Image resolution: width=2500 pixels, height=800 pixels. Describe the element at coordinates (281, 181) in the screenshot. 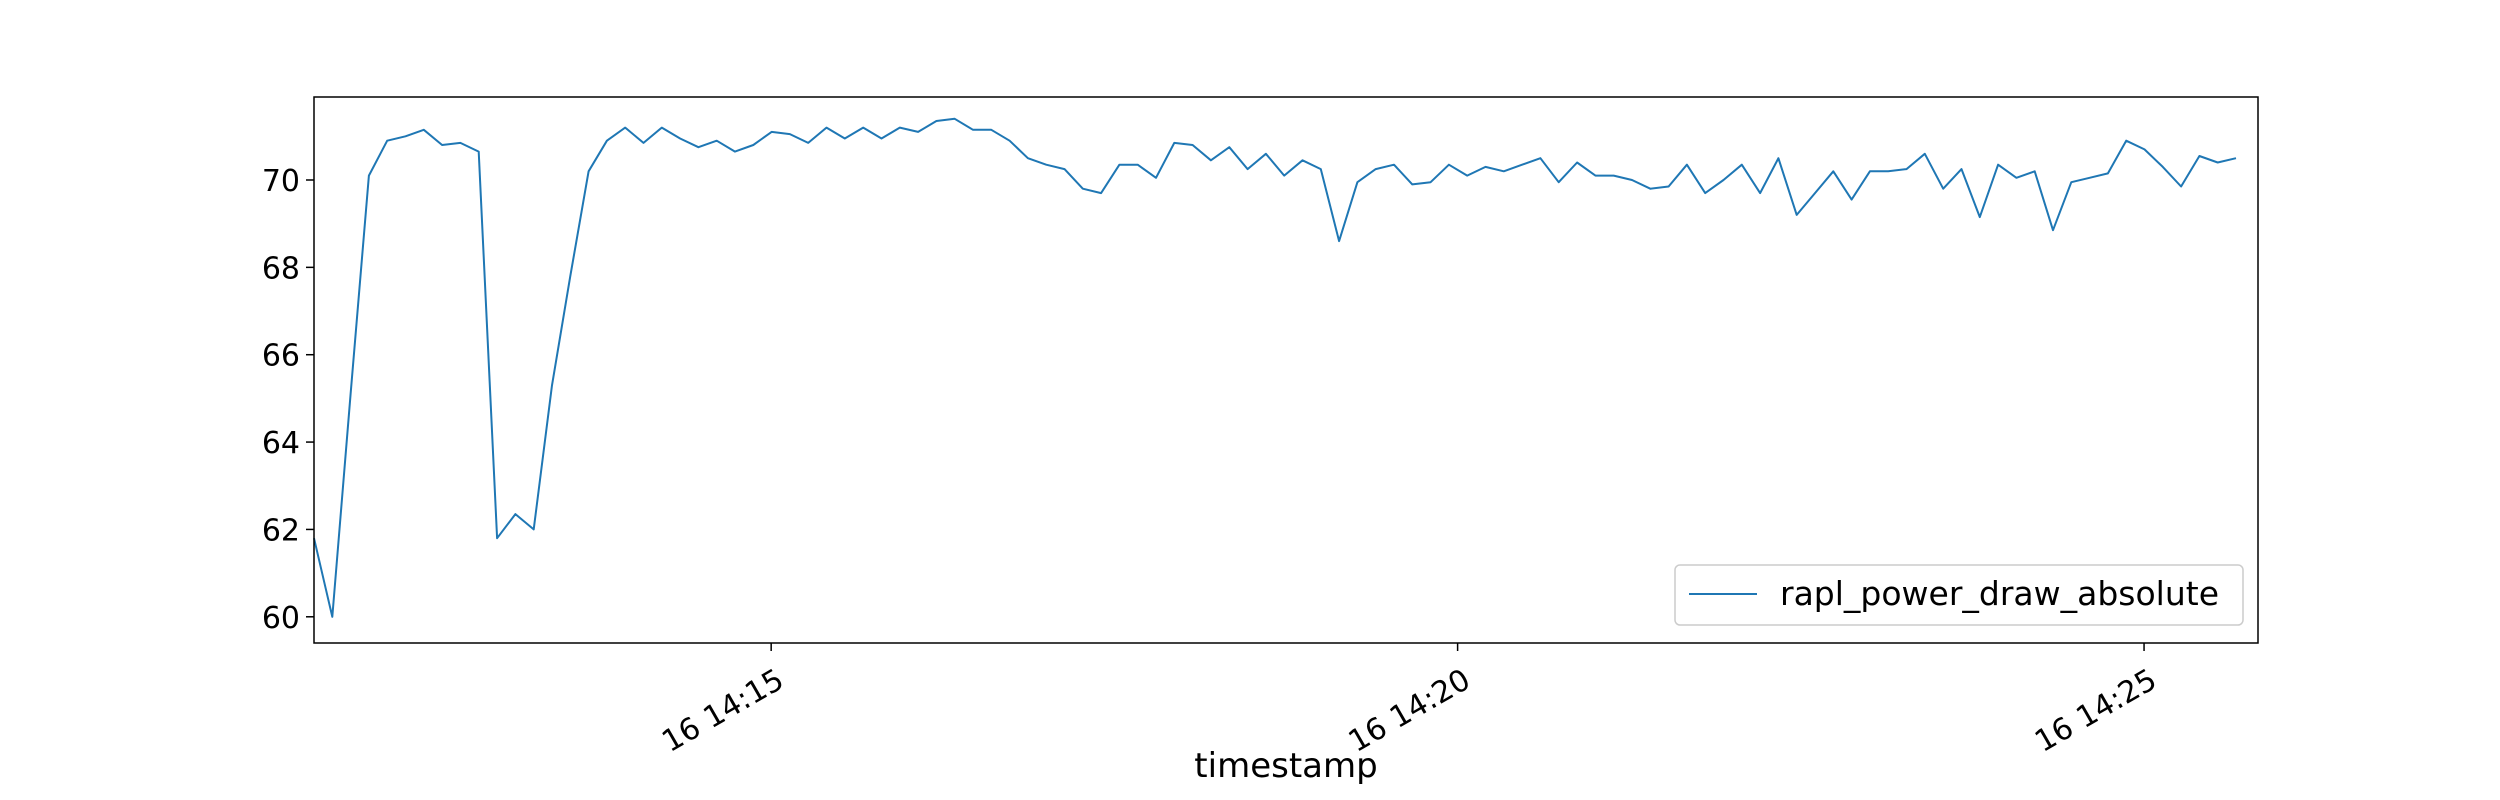

I see `y-tick-label: 70` at that location.